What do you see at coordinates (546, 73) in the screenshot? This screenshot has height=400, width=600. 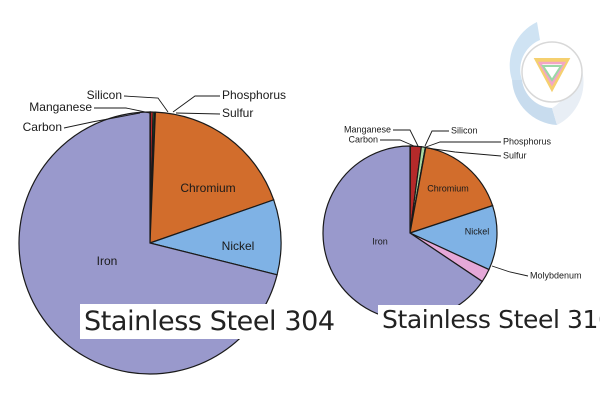 I see `triangle-logo-icon` at bounding box center [546, 73].